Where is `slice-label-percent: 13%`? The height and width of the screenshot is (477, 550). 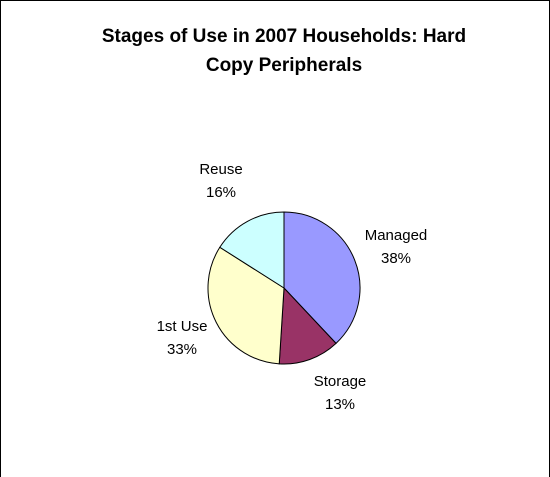
slice-label-percent: 13% is located at coordinates (340, 404).